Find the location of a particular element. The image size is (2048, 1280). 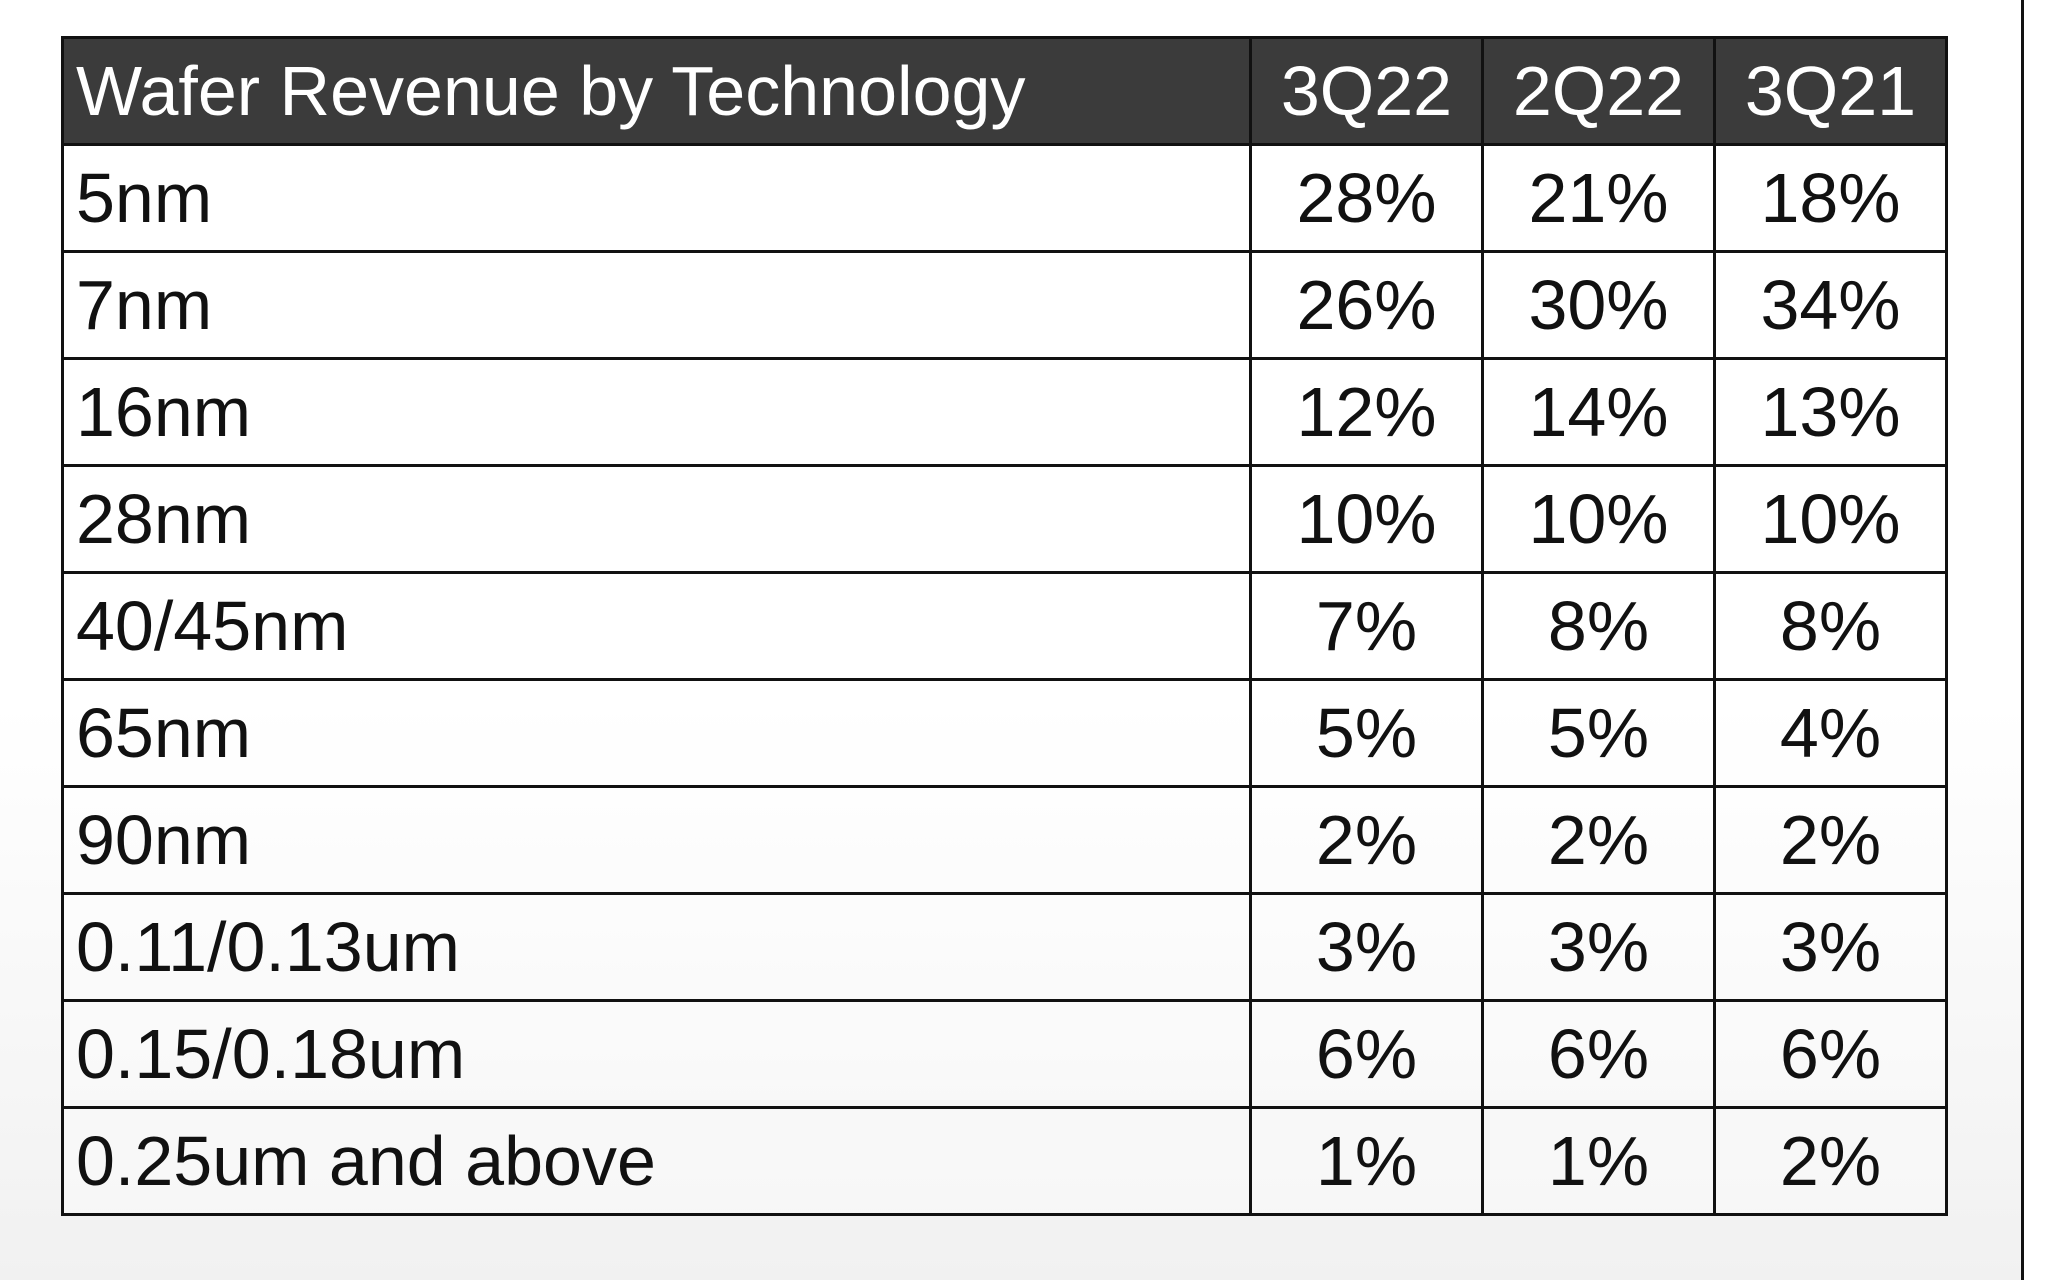

value-cell-3q21: 4% is located at coordinates (1830, 733).